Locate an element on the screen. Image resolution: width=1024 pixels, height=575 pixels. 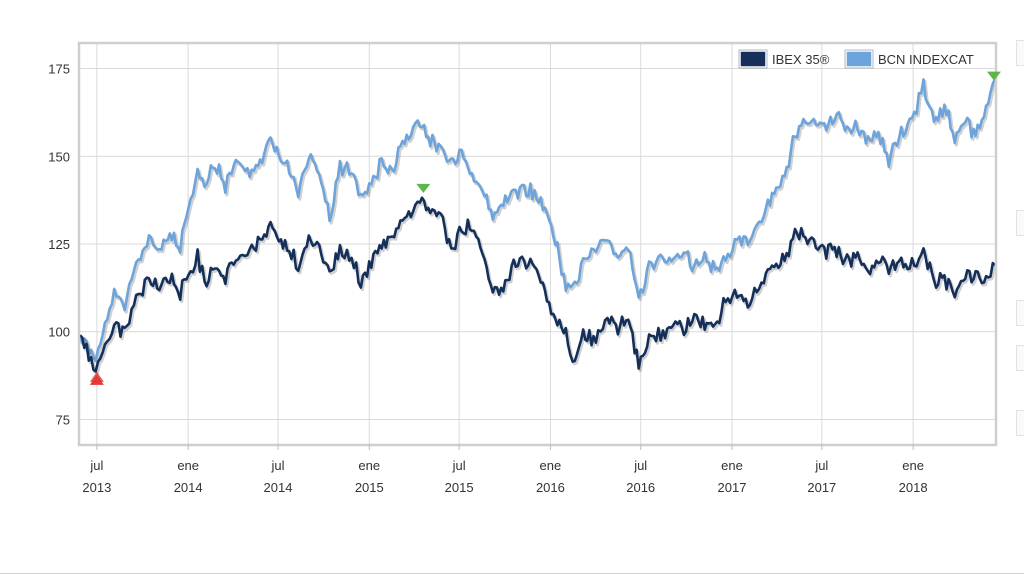
y-tick-label: 150 is located at coordinates (59, 156).